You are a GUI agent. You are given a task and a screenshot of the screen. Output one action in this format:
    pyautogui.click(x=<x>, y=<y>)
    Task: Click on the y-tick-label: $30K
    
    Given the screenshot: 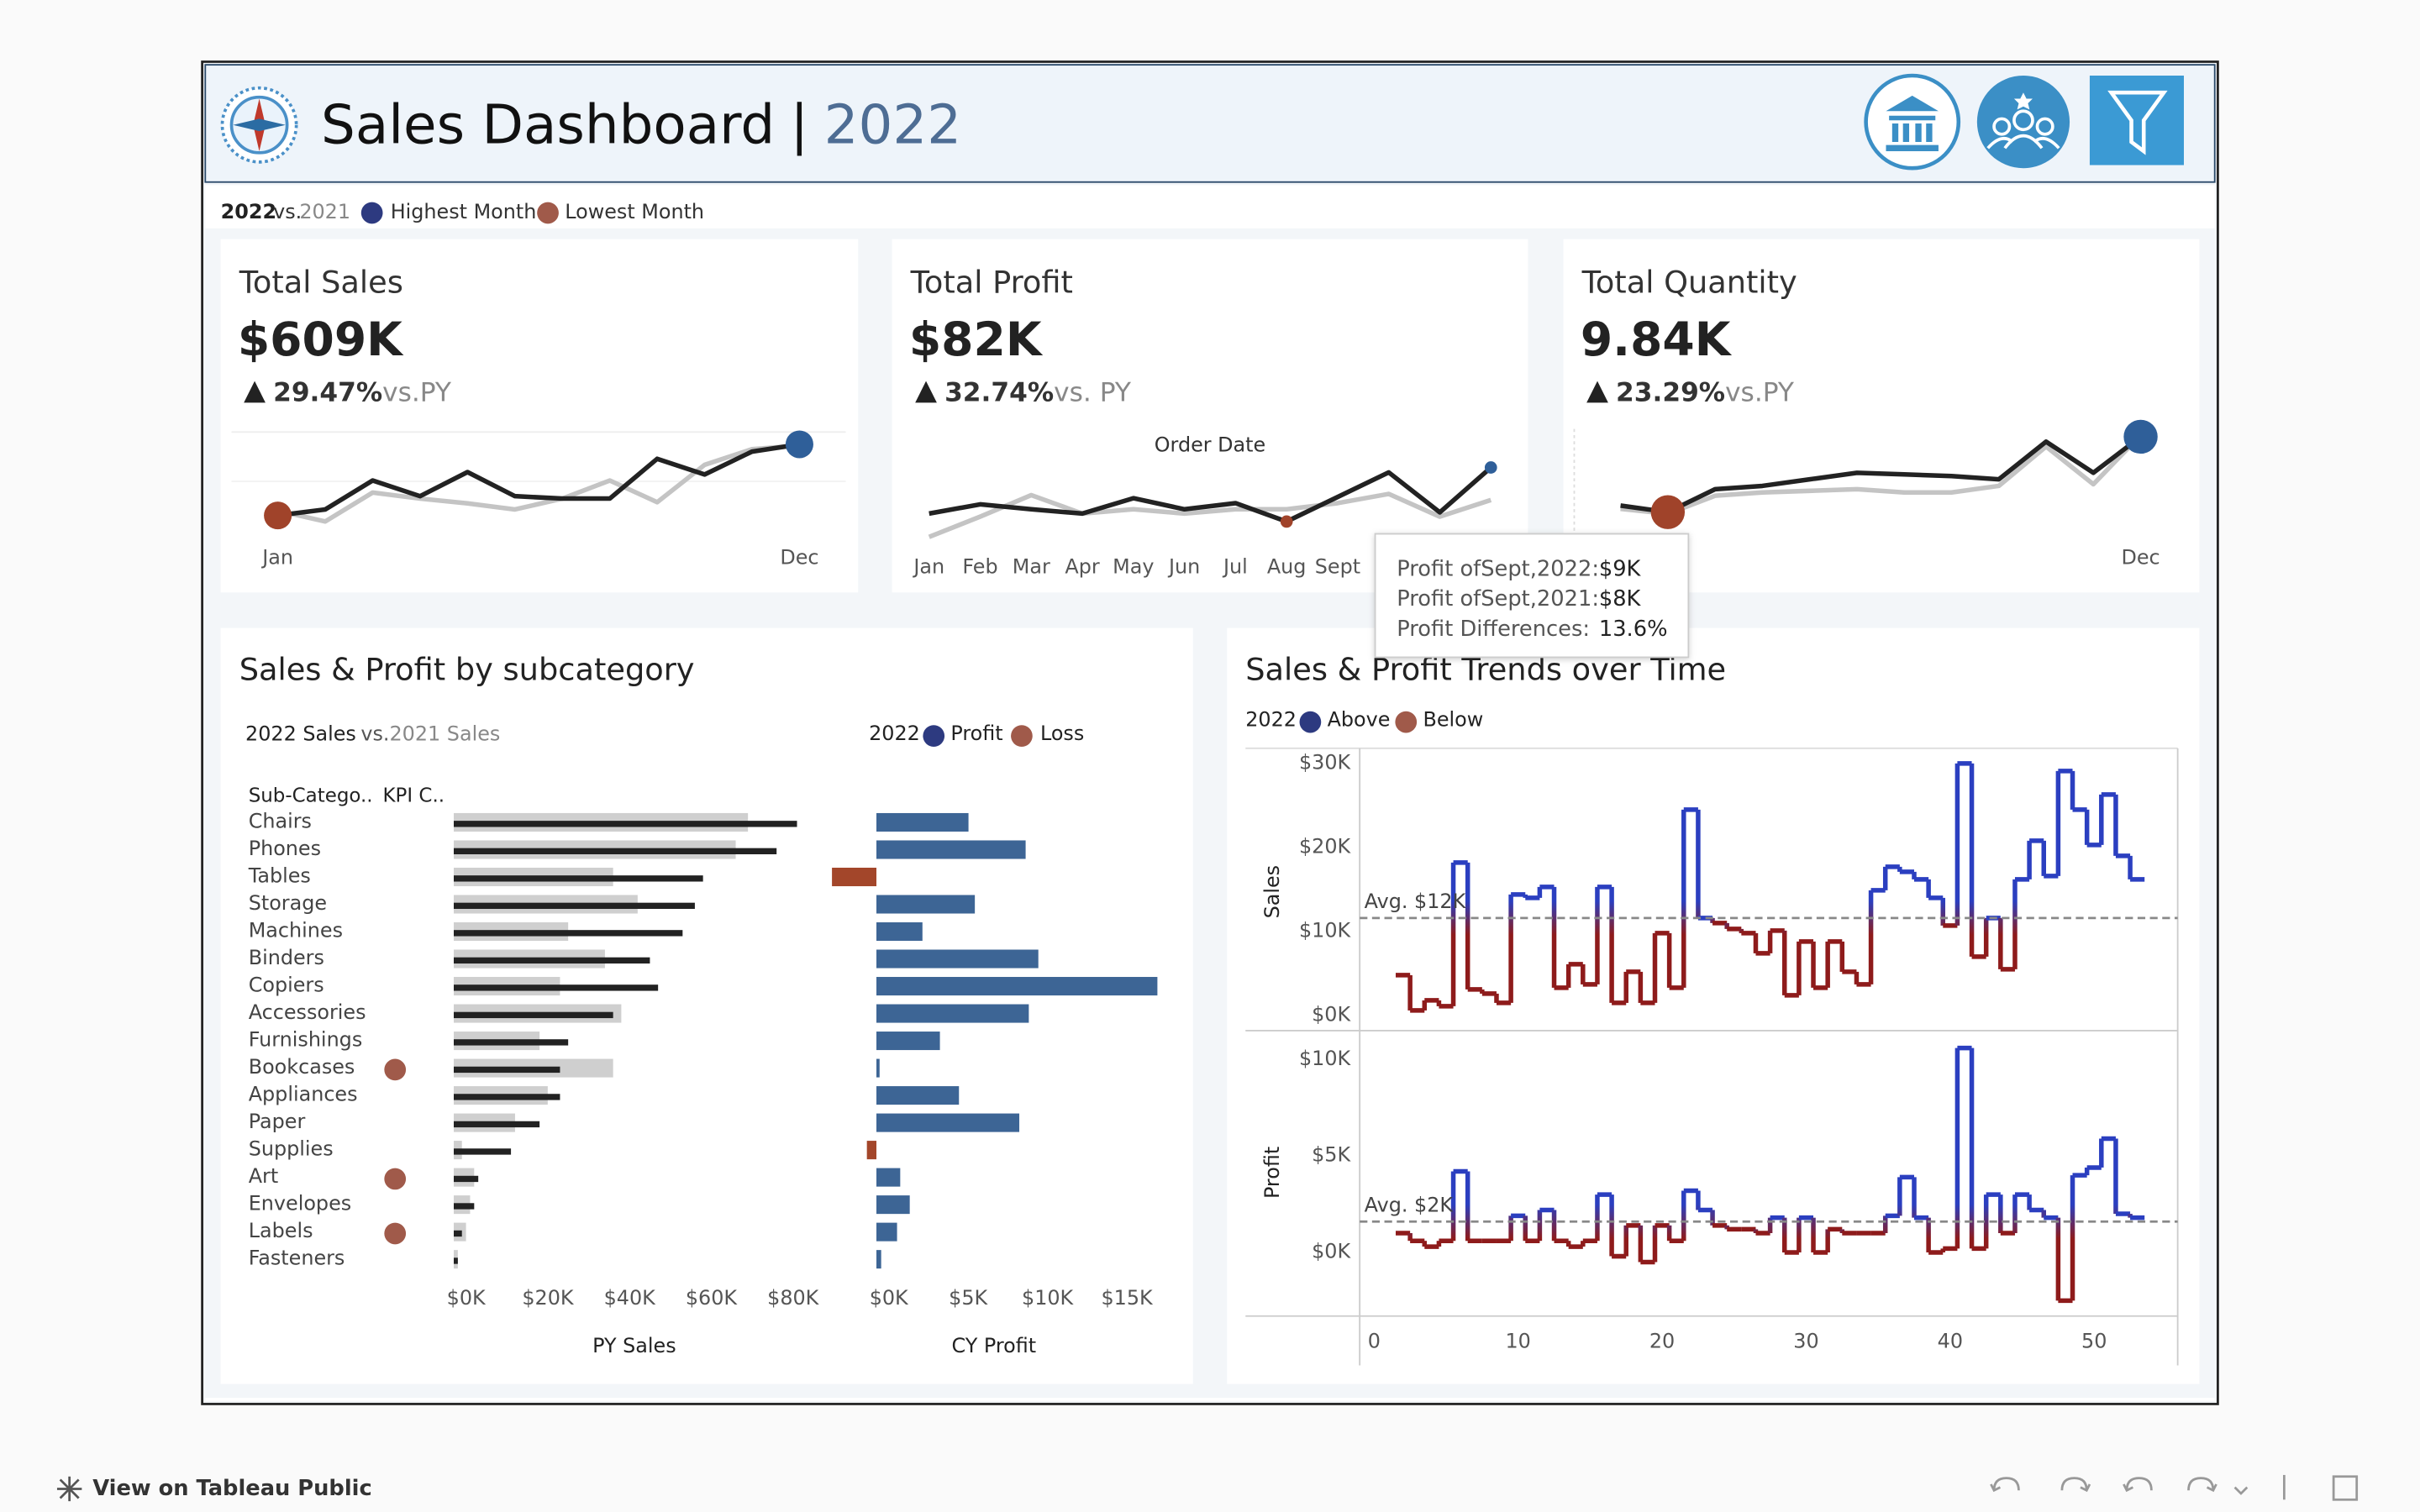 What is the action you would take?
    pyautogui.click(x=1325, y=762)
    